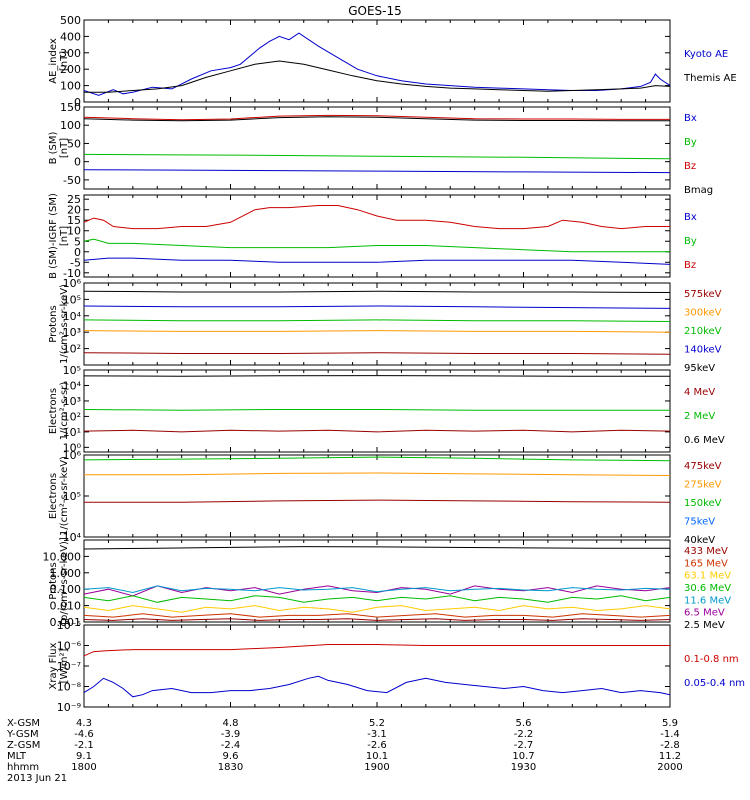 Image resolution: width=750 pixels, height=800 pixels. What do you see at coordinates (231, 745) in the screenshot?
I see `x-tick-label: -2.4` at bounding box center [231, 745].